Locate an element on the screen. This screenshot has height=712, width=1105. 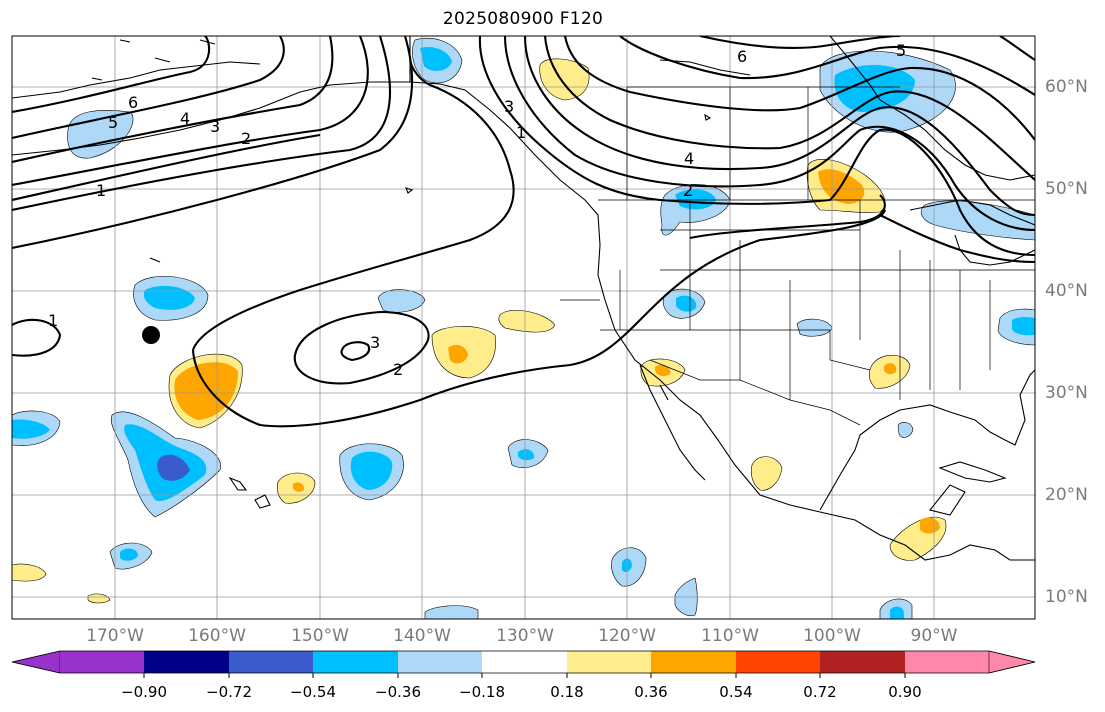
lon-label-90w: 90°W is located at coordinates (934, 636).